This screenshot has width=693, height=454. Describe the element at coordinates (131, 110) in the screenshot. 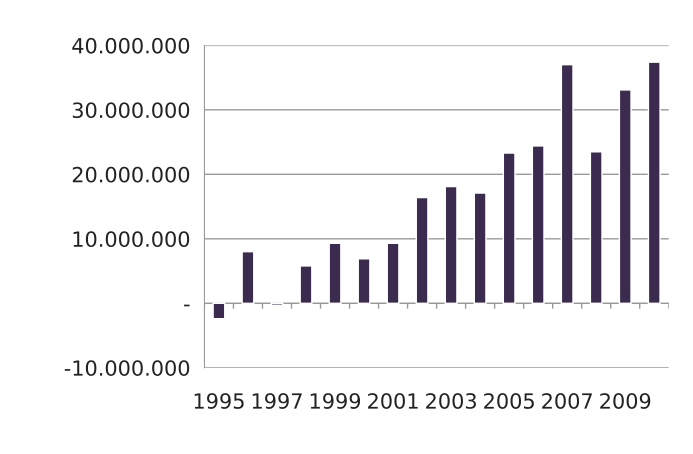

I see `y-tick-label: 30.000.000` at that location.